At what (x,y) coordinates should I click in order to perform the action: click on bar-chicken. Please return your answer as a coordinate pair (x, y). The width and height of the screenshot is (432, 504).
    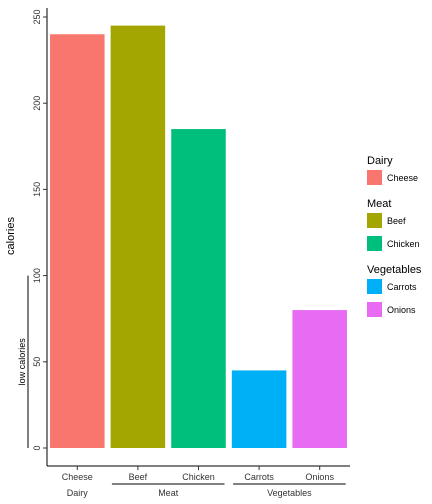
    Looking at the image, I should click on (198, 288).